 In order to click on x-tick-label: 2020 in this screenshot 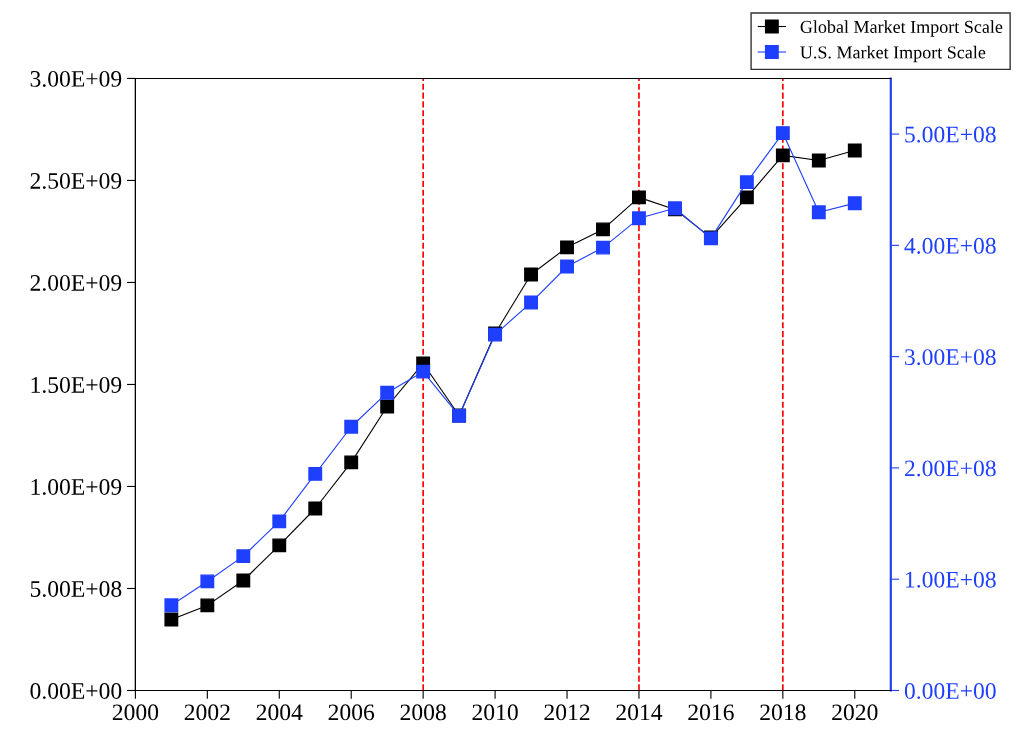, I will do `click(855, 712)`.